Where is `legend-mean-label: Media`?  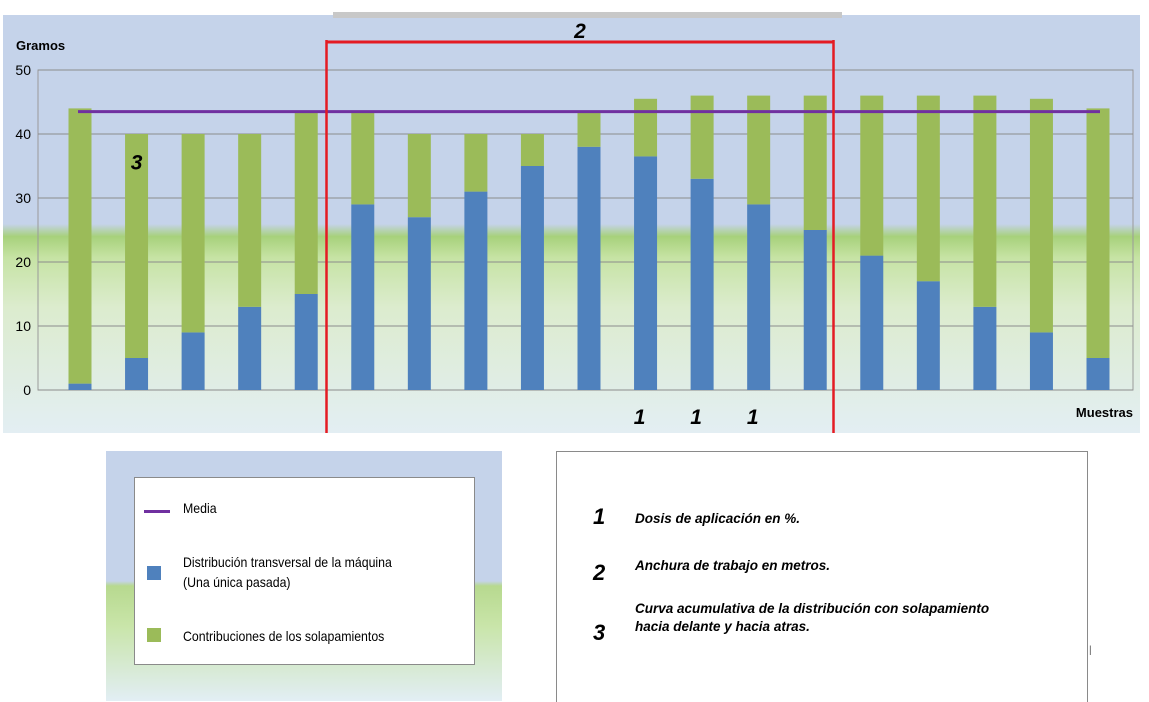
legend-mean-label: Media is located at coordinates (200, 508).